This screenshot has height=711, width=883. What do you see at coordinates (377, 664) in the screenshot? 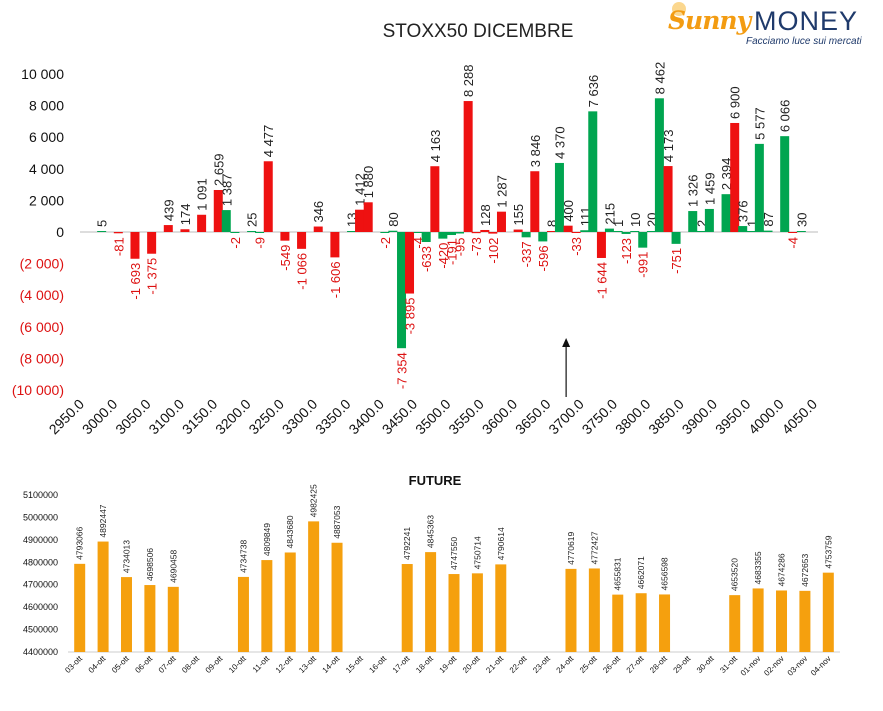
I see `future-x-tick-label: 16-ott` at bounding box center [377, 664].